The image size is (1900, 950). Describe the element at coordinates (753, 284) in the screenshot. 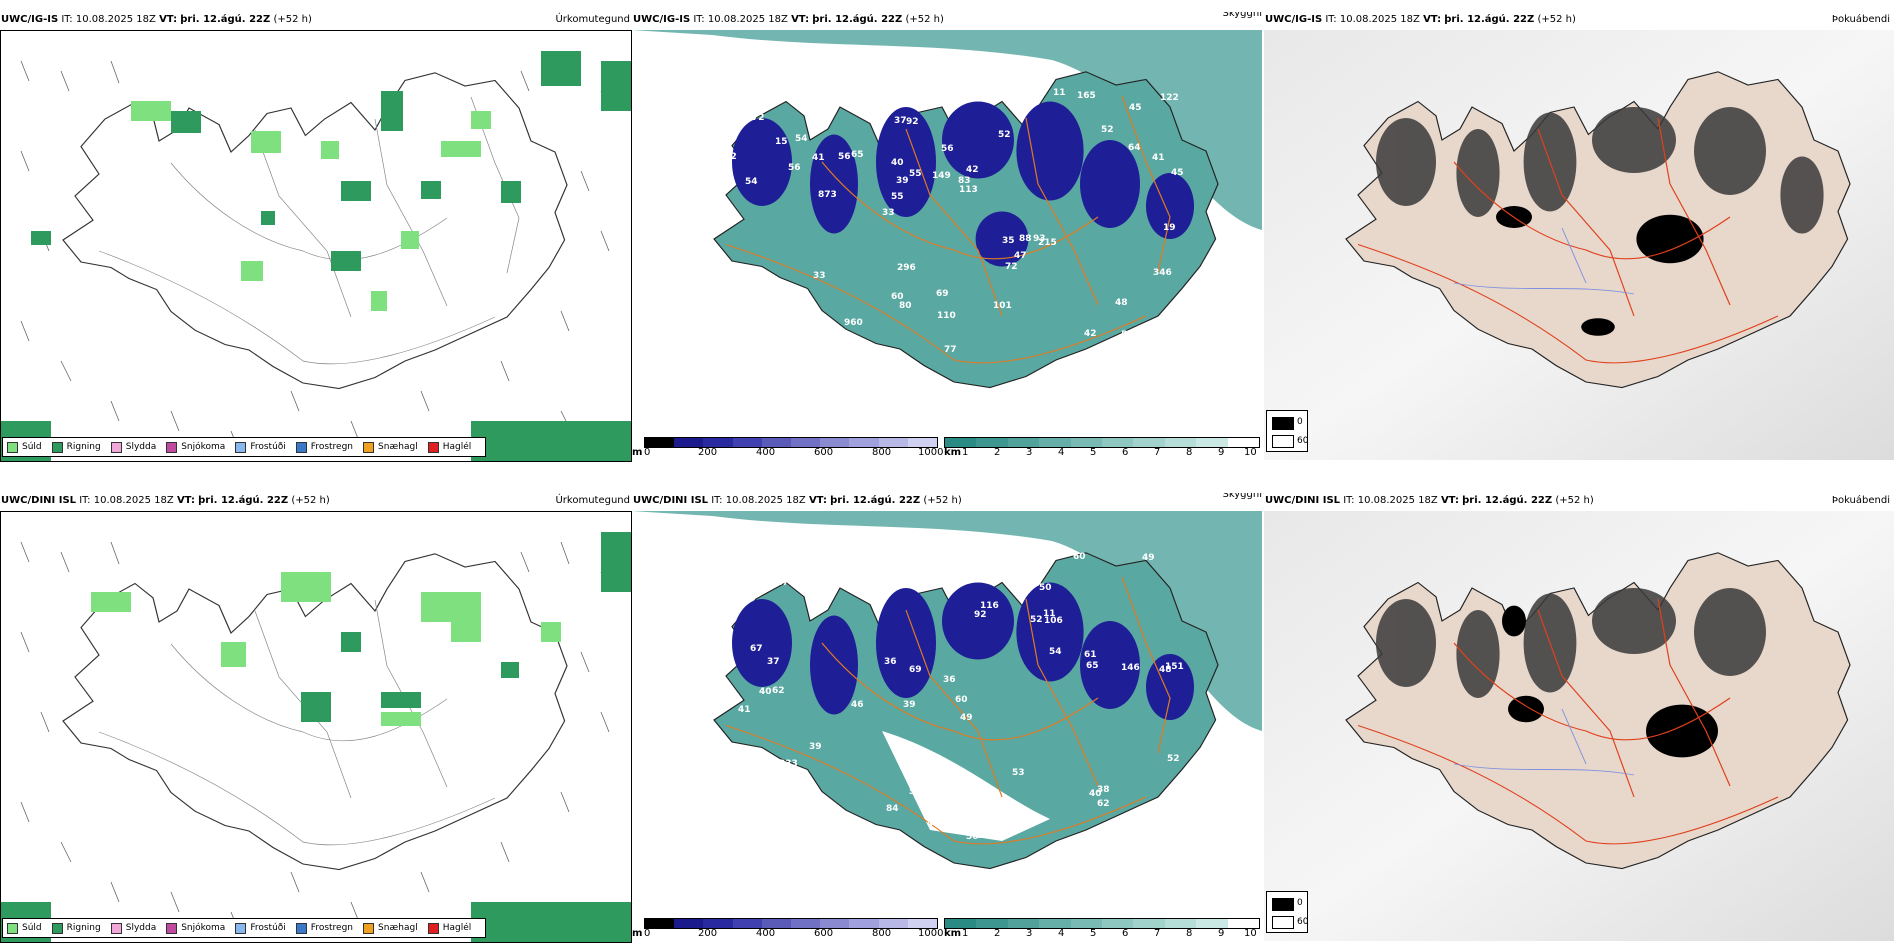

I see `visibility-value-label: 51` at that location.